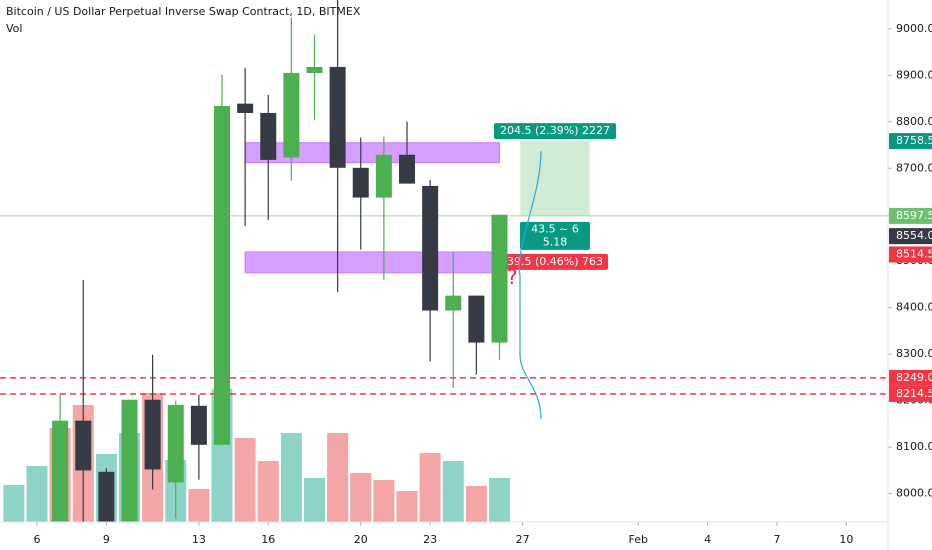 This screenshot has width=932, height=550. Describe the element at coordinates (777, 539) in the screenshot. I see `x-tick-label: 7` at that location.